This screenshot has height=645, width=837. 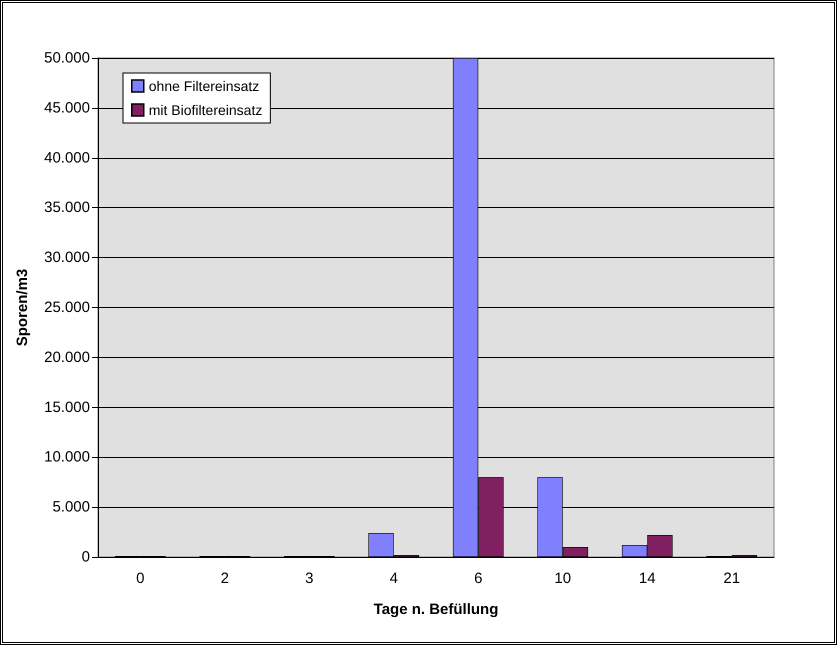 I want to click on y-tick-label: 35.000, so click(x=67, y=207).